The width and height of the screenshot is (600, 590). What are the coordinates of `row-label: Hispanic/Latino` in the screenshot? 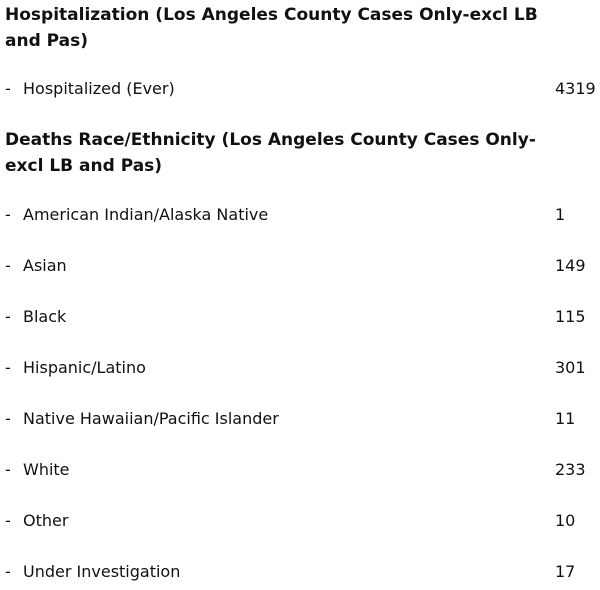 It's located at (84, 367).